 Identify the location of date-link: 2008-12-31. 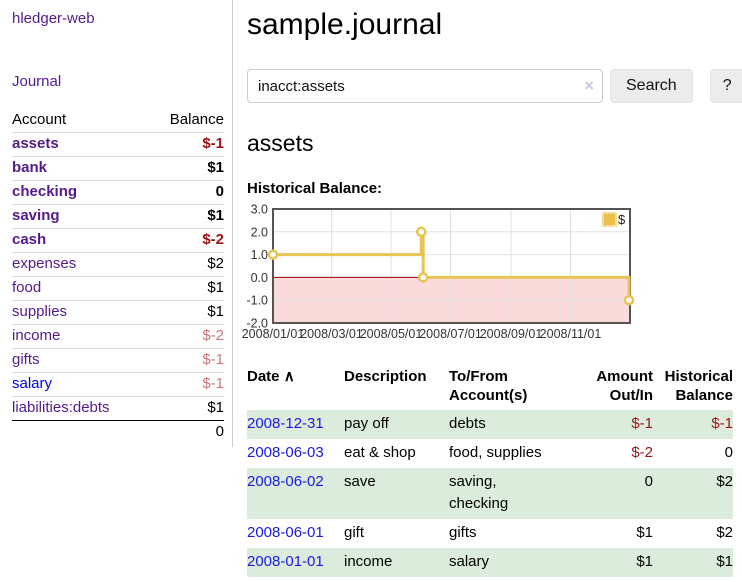
(285, 423).